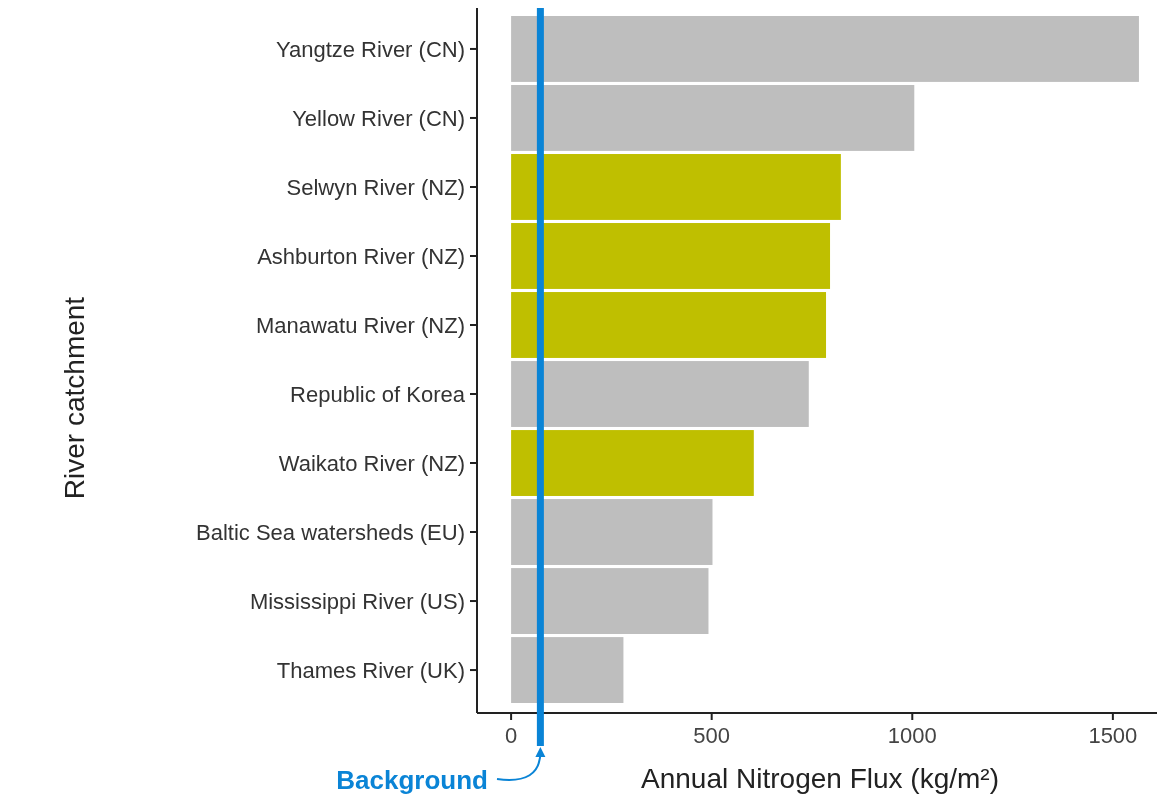 This screenshot has height=803, width=1157. What do you see at coordinates (357, 601) in the screenshot?
I see `y-tick-label: Mississippi River (US)` at bounding box center [357, 601].